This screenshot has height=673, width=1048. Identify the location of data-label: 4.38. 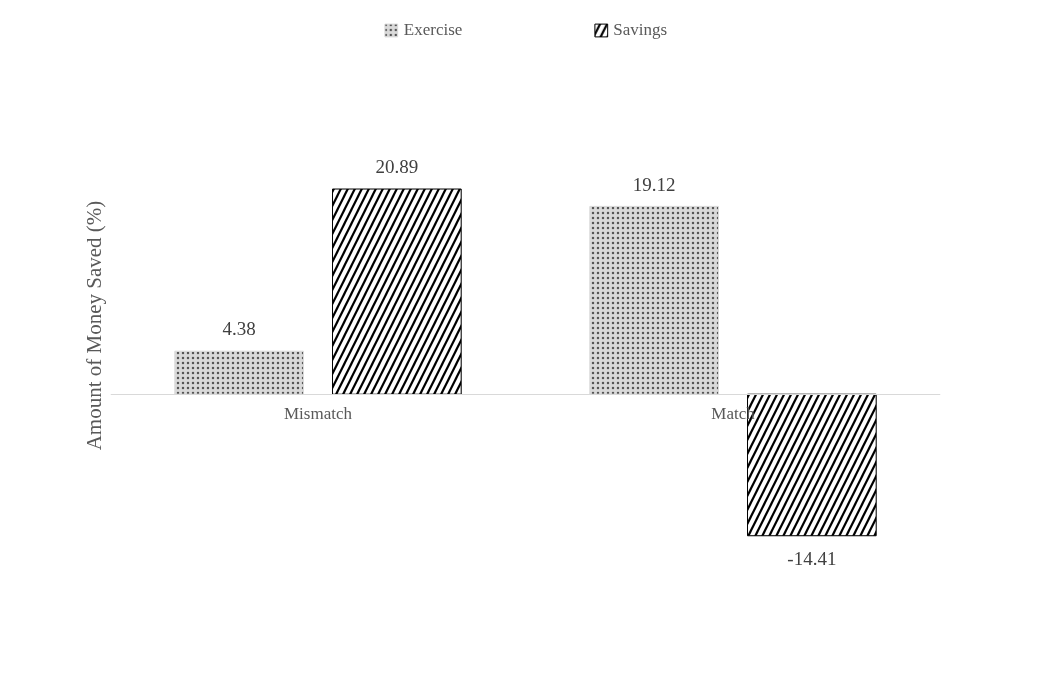
(239, 329).